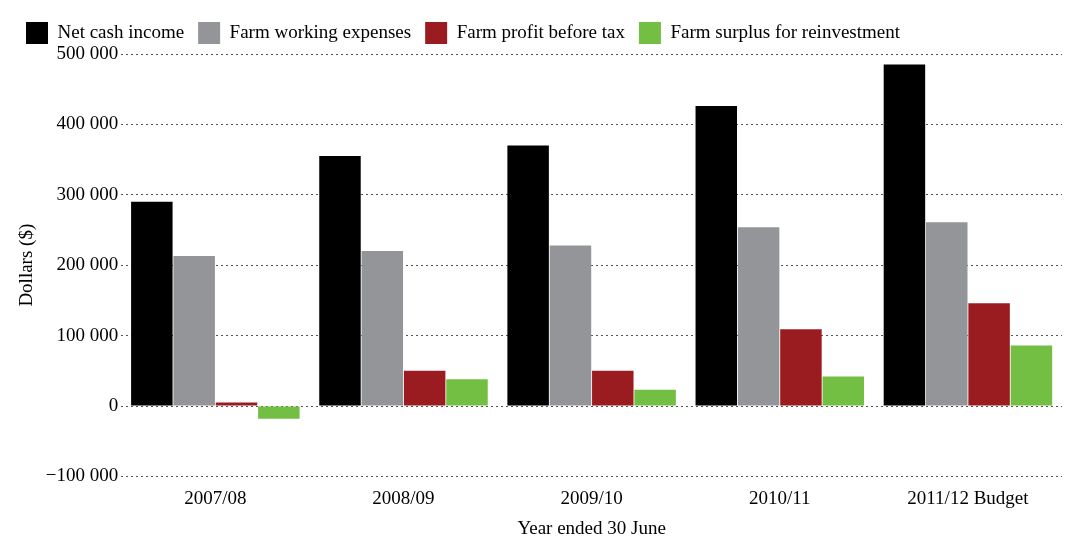 This screenshot has width=1080, height=552. Describe the element at coordinates (87, 123) in the screenshot. I see `y-tick-label: 400 000` at that location.